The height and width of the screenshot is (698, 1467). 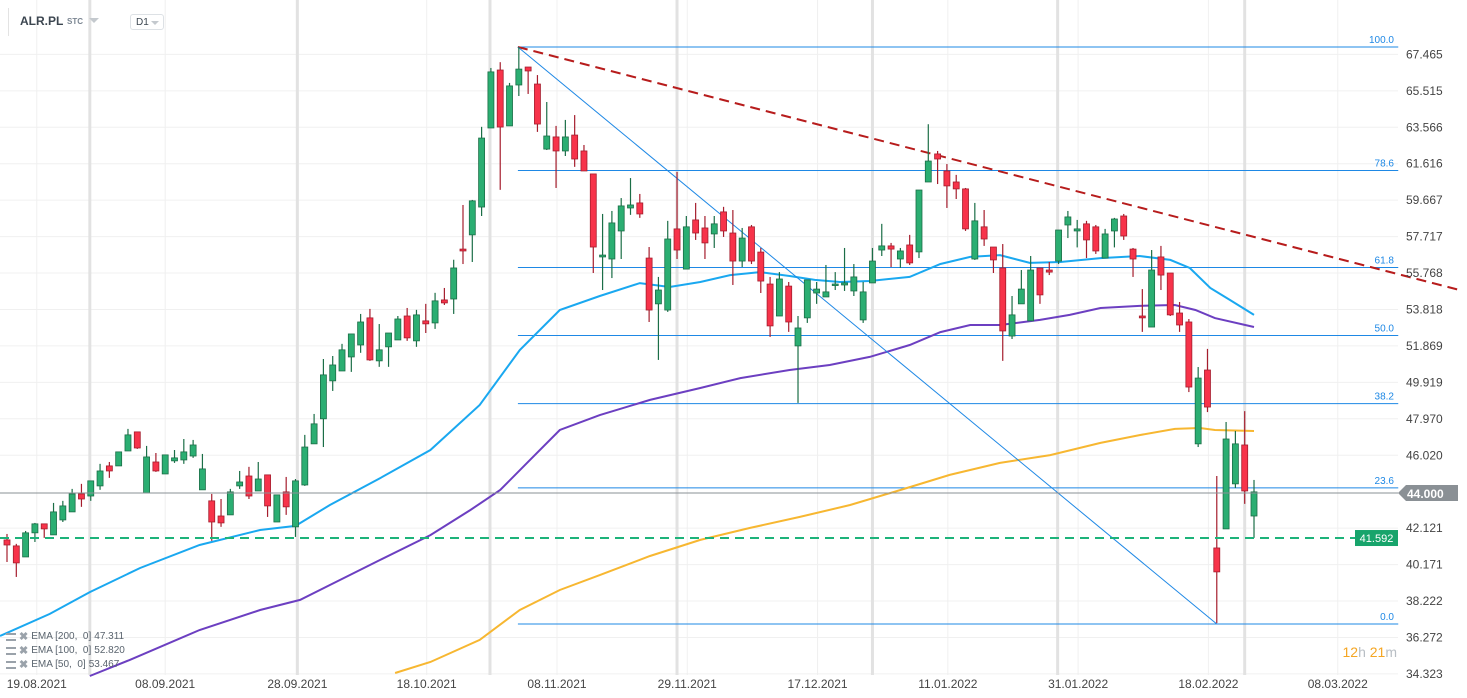 I want to click on timeframe-select: D1, so click(x=147, y=22).